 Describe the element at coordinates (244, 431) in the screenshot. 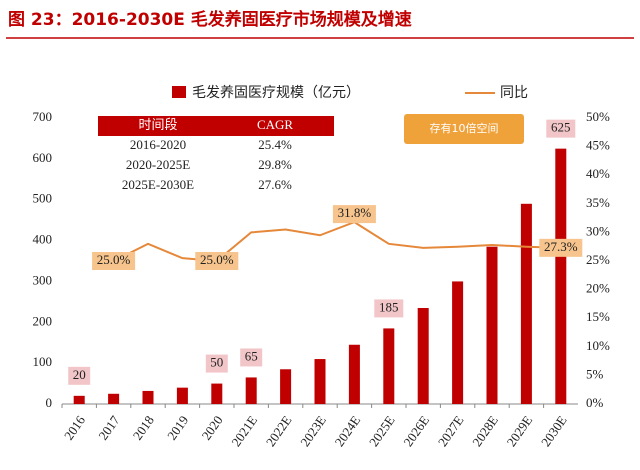

I see `x-tick-label: 2021E` at that location.